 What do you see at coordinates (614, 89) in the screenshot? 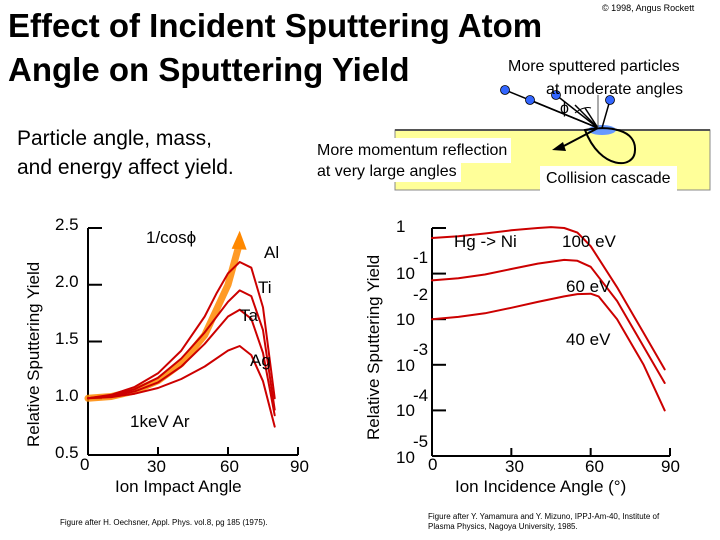
I see `moderate-angles-line2: at moderate angles` at bounding box center [614, 89].